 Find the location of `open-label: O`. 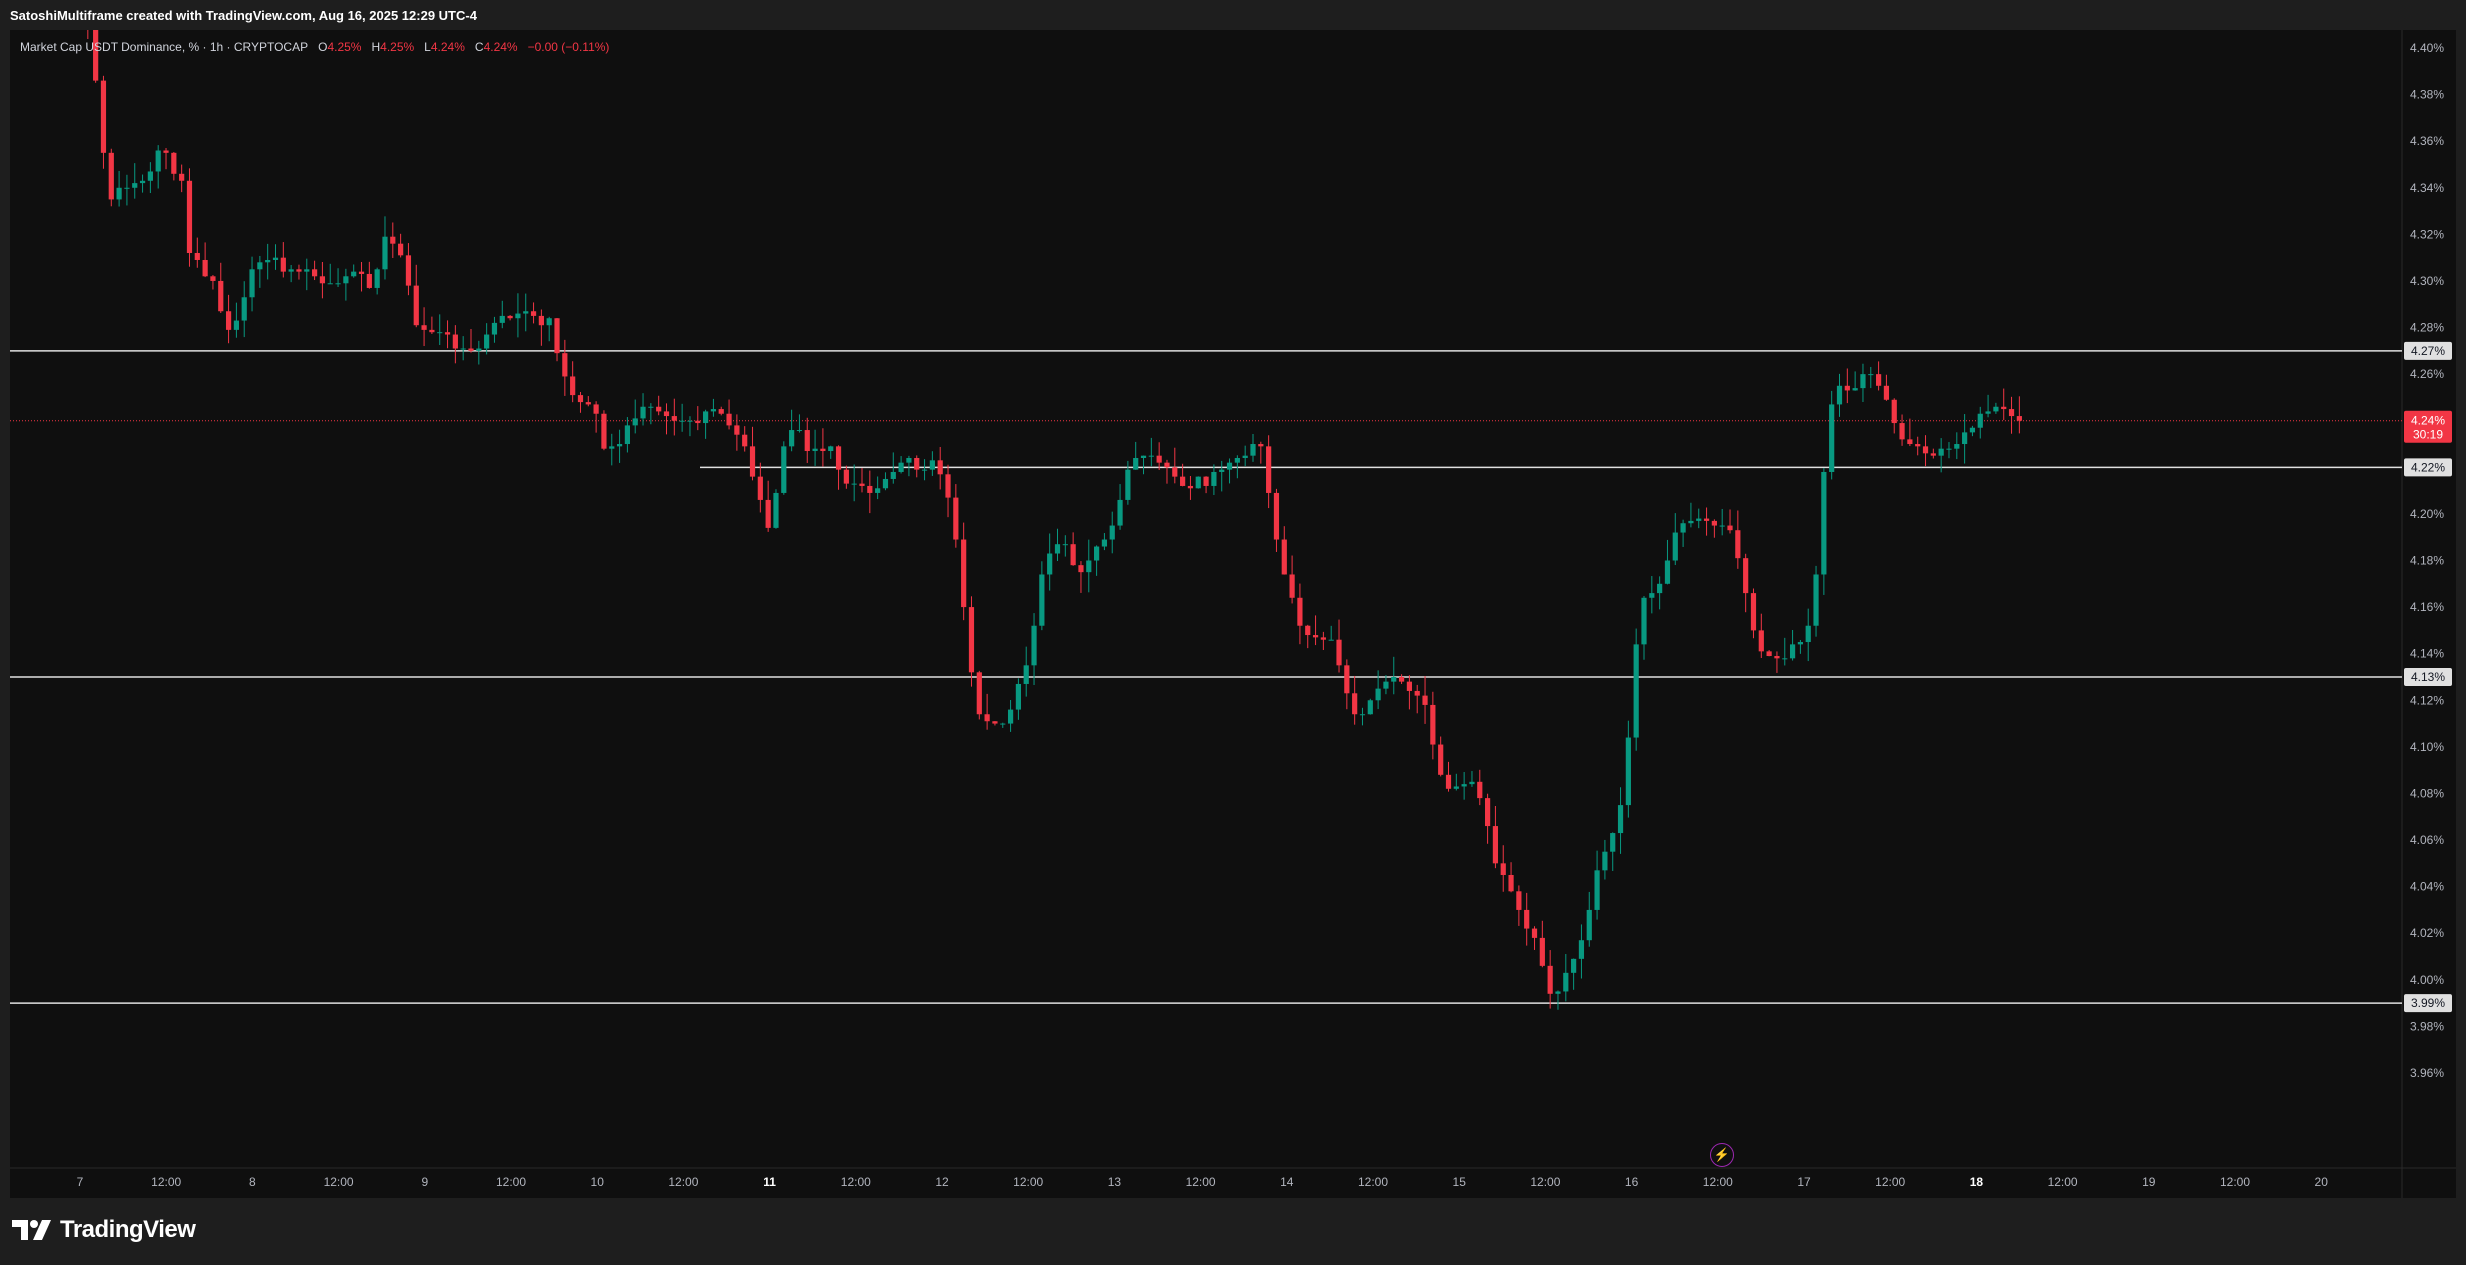

open-label: O is located at coordinates (323, 47).